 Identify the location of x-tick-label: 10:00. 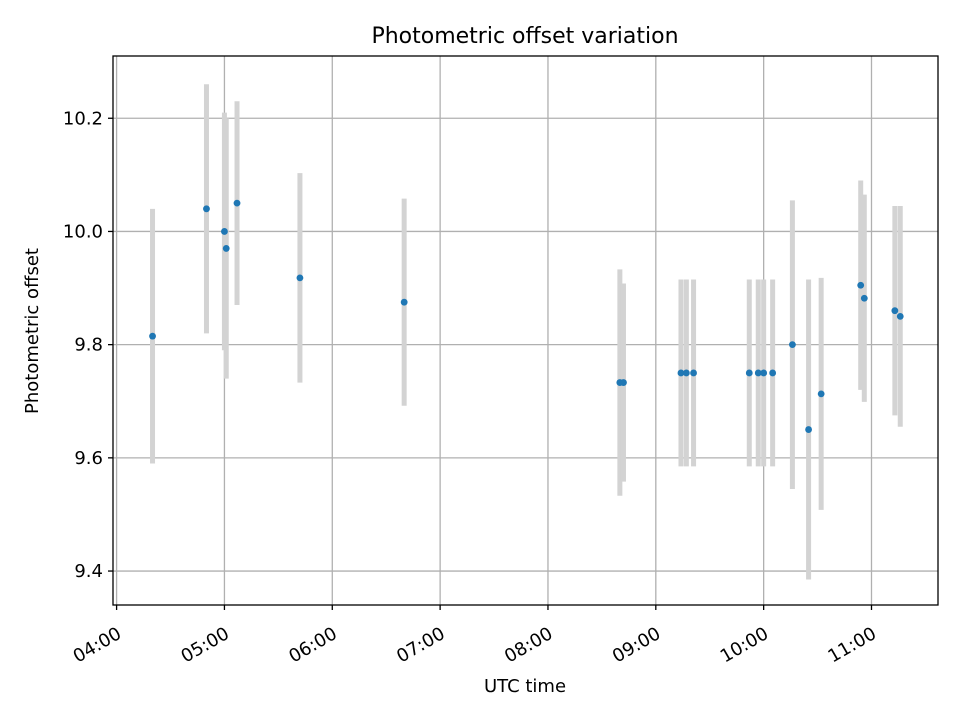
(744, 645).